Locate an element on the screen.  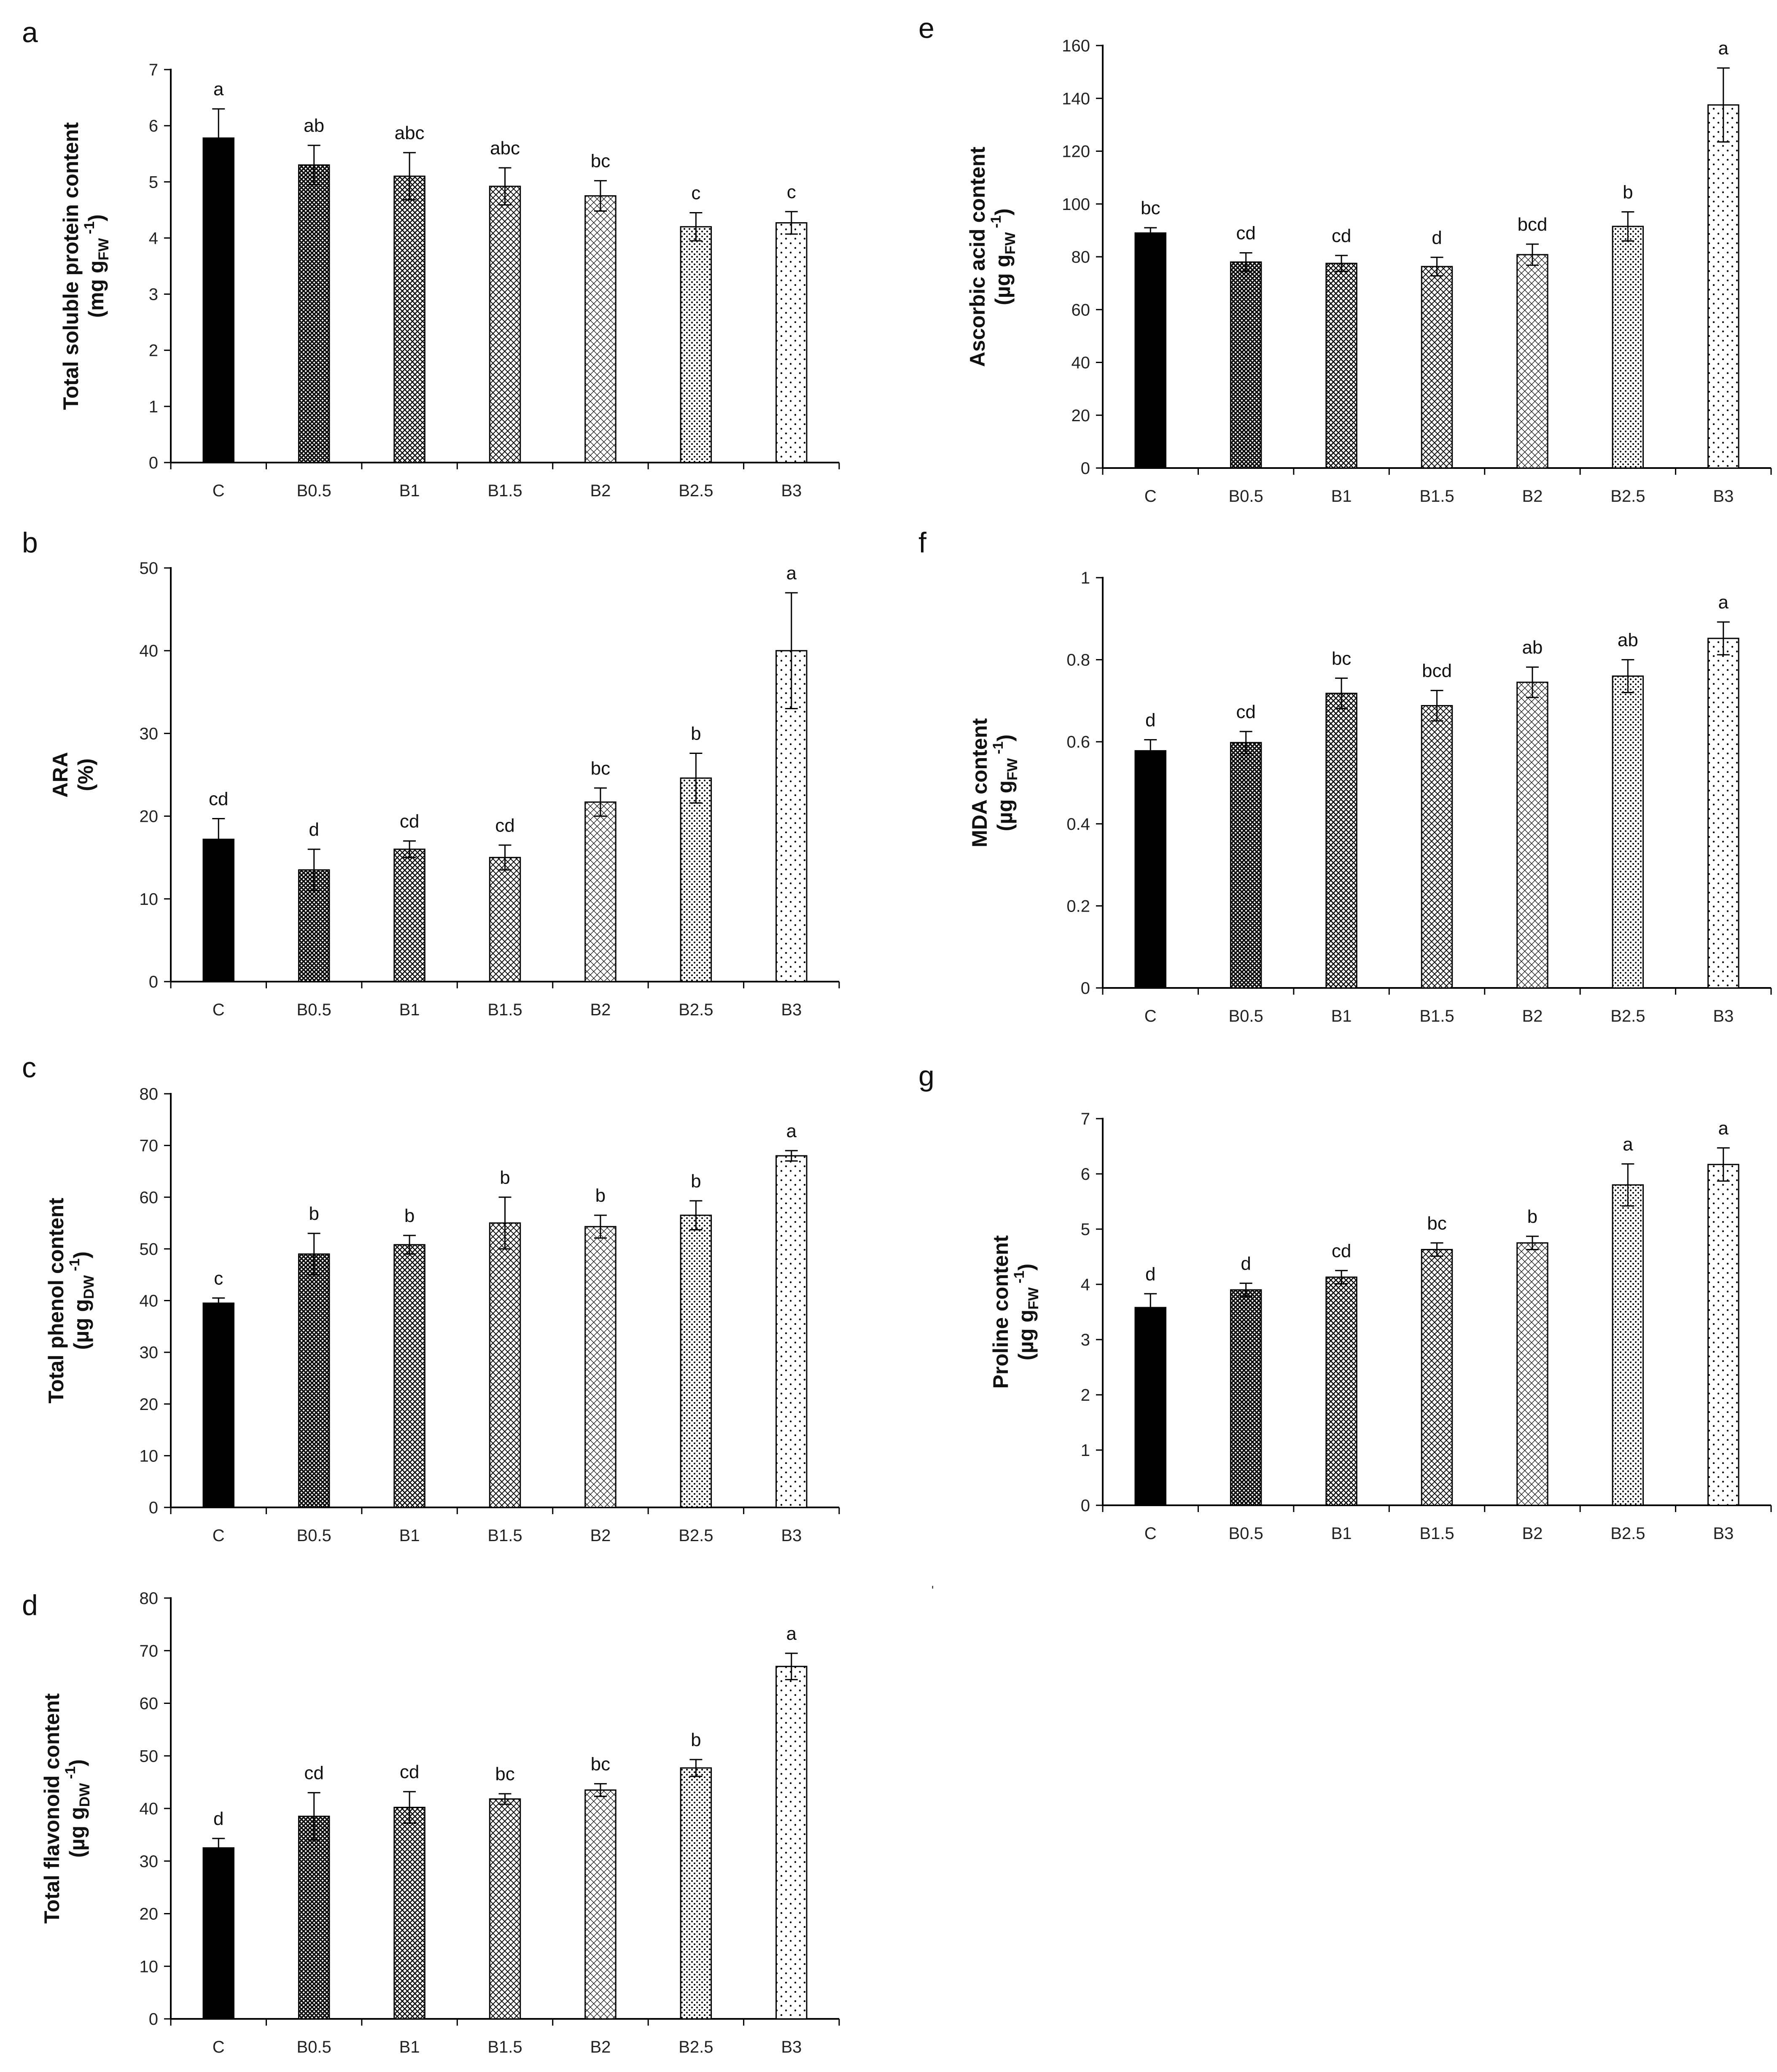
y-tick-label: 80 is located at coordinates (149, 1598).